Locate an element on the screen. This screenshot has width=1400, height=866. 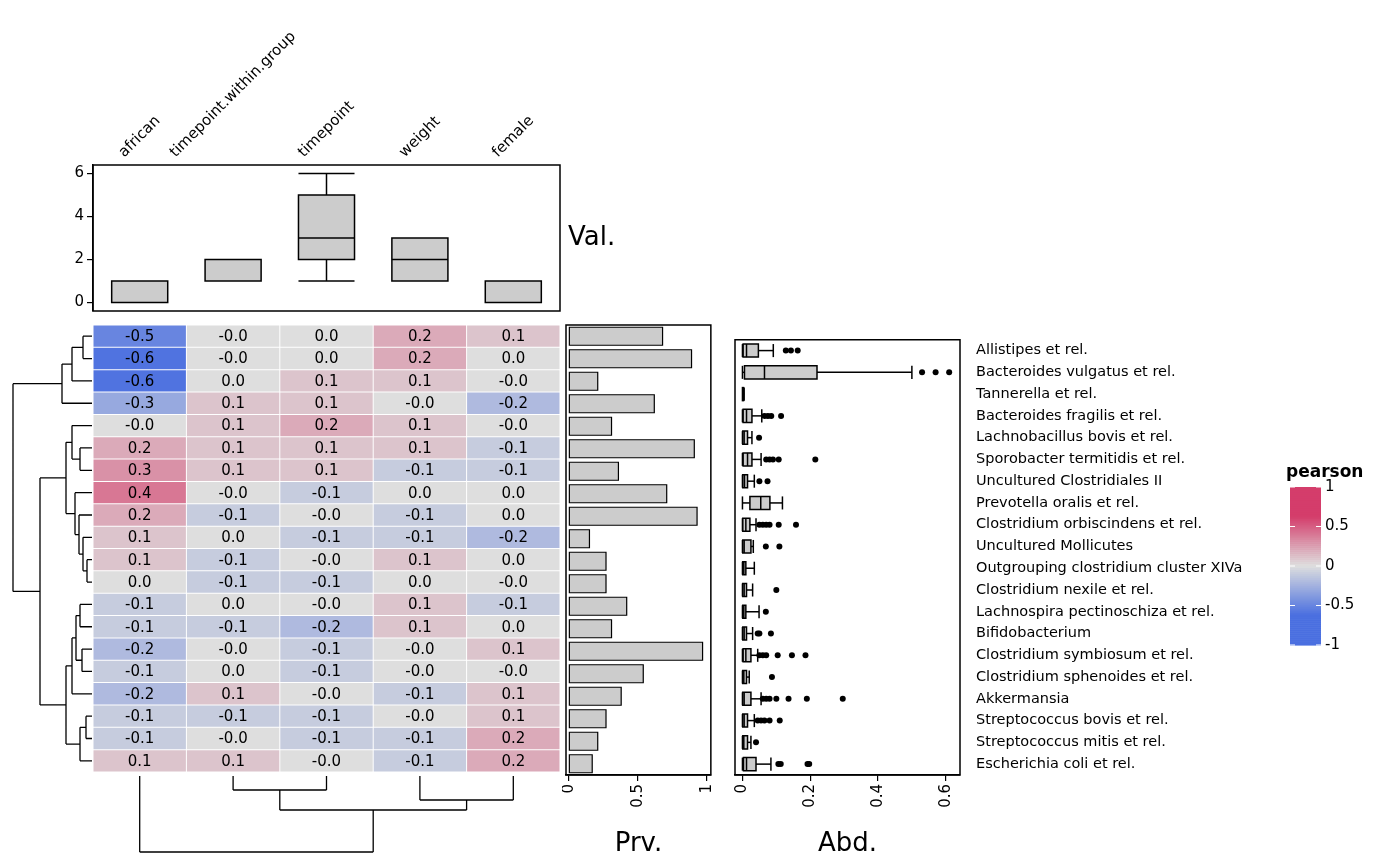
color-bar-label: 0.5 is located at coordinates (1337, 525).